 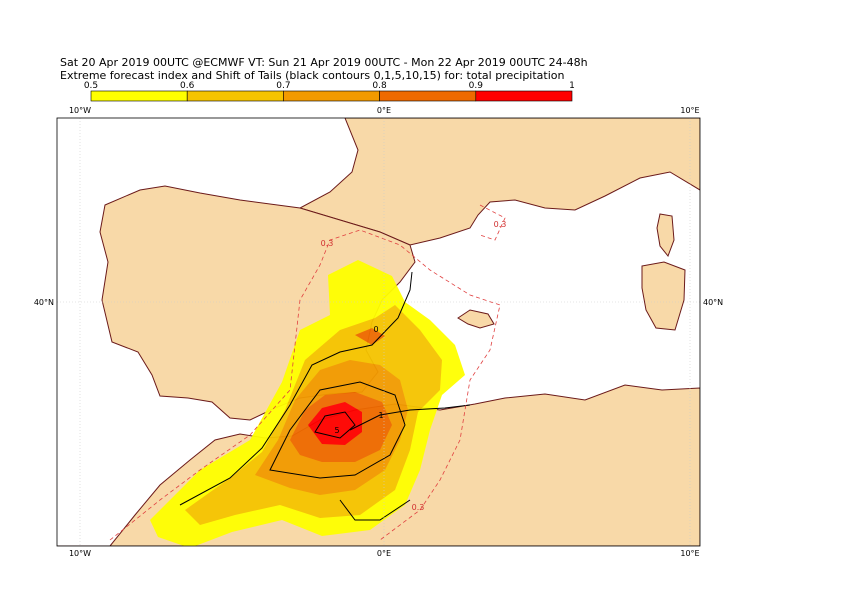 I want to click on colorbar-label: 1, so click(x=572, y=86).